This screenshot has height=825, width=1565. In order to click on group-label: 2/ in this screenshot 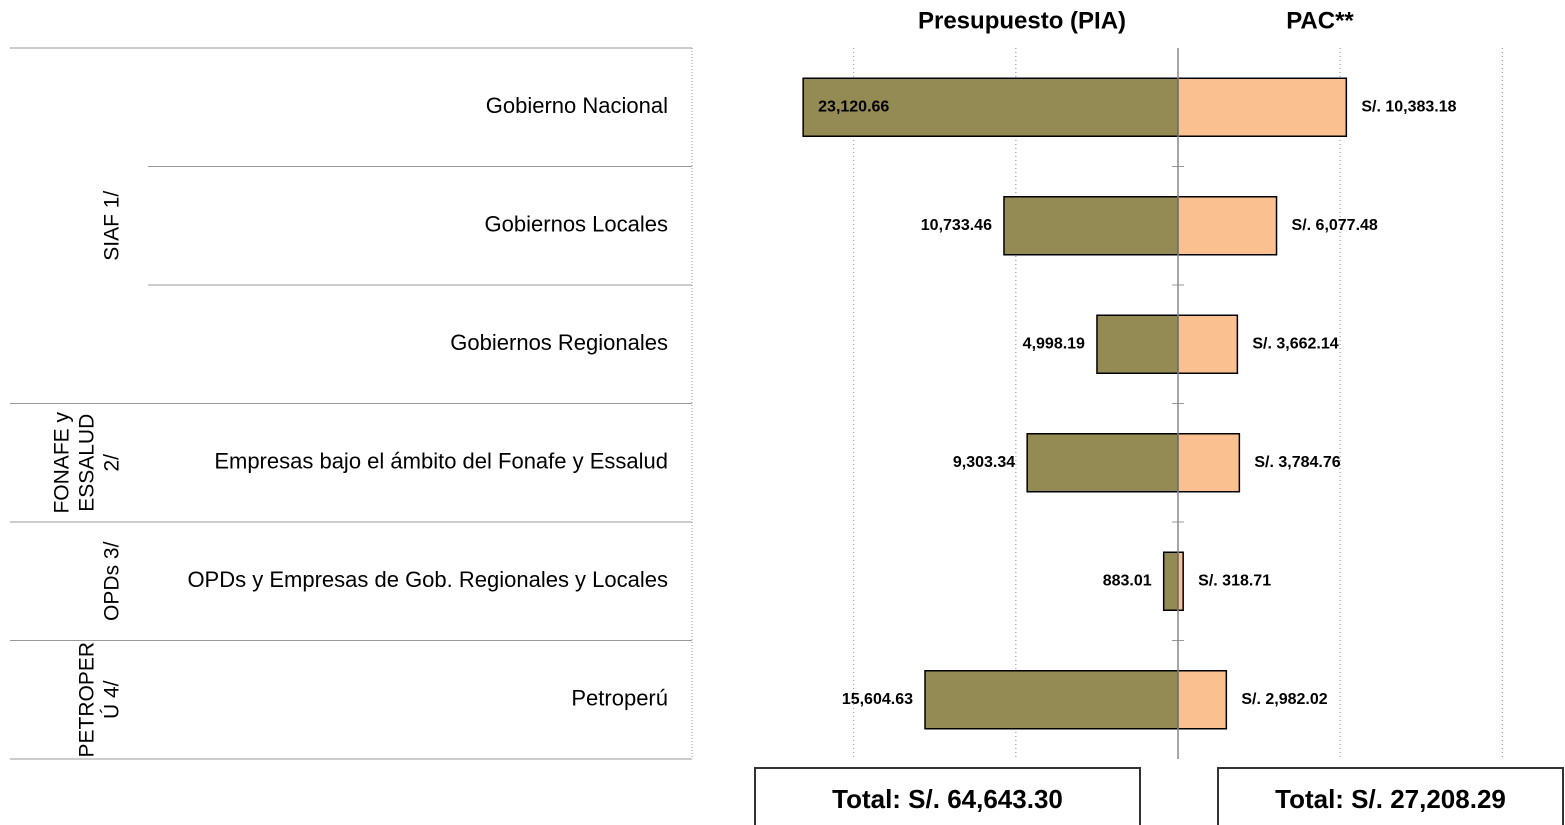, I will do `click(112, 463)`.